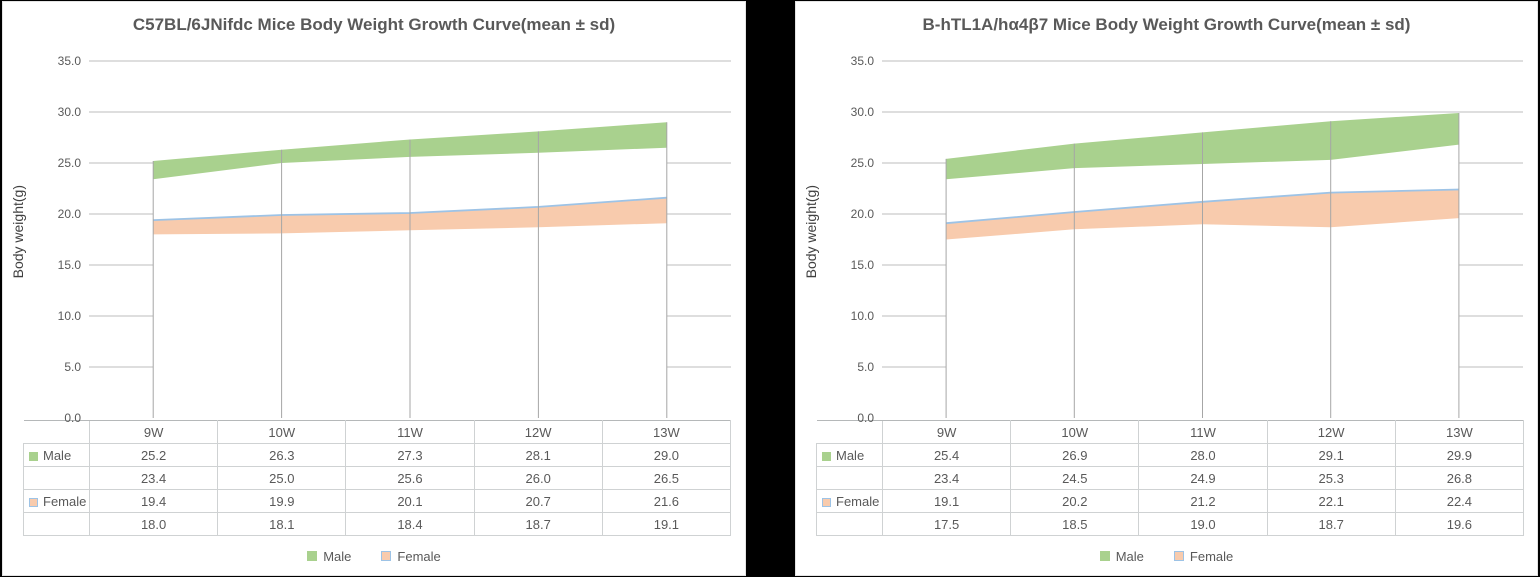  What do you see at coordinates (69, 112) in the screenshot?
I see `y-tick-label: 30.0` at bounding box center [69, 112].